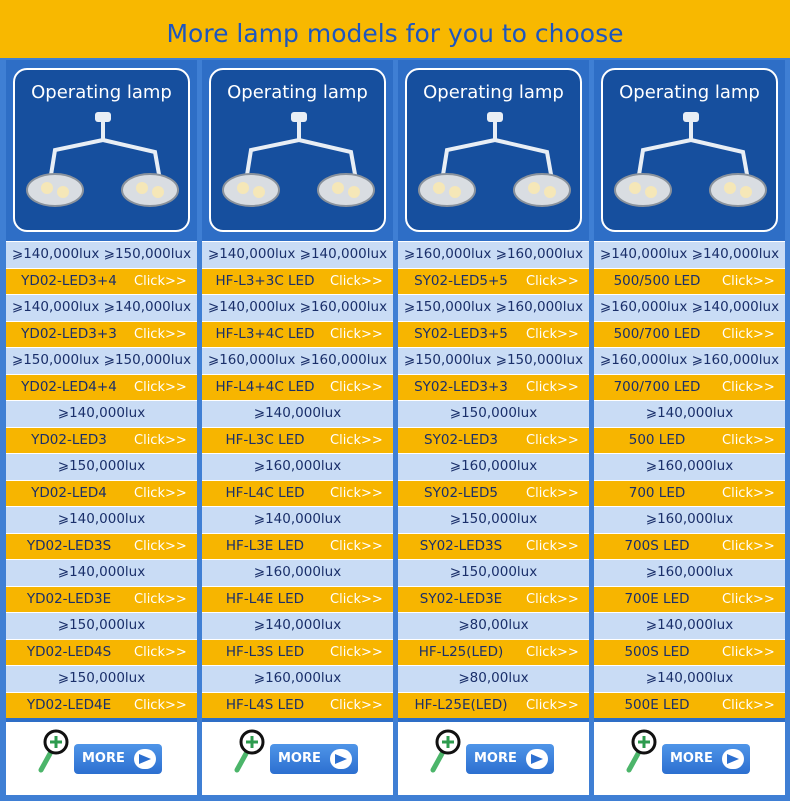 The width and height of the screenshot is (790, 801). I want to click on model-row: HF-L3C LED Click>>, so click(297, 439).